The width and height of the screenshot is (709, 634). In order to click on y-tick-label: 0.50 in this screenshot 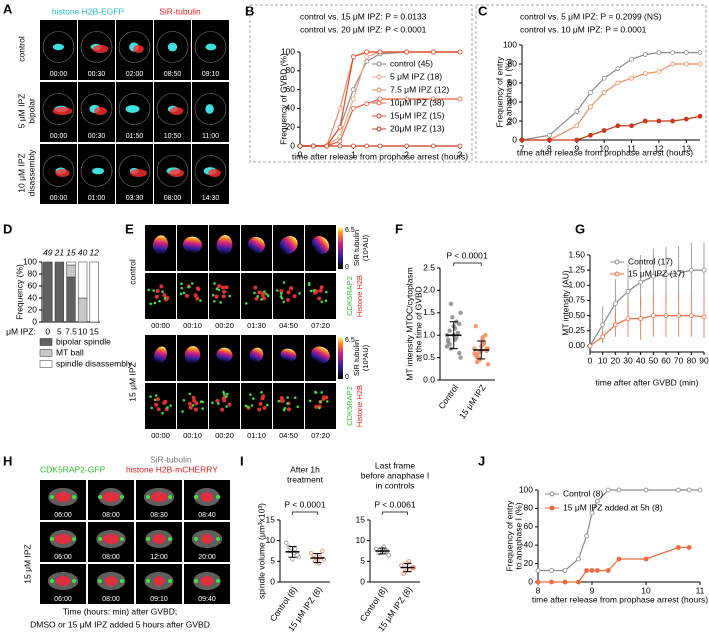, I will do `click(576, 315)`.